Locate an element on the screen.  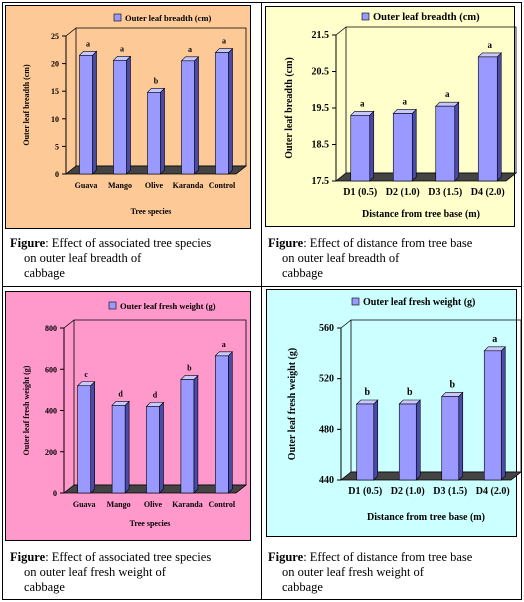
y-tick-label: 0 is located at coordinates (57, 174).